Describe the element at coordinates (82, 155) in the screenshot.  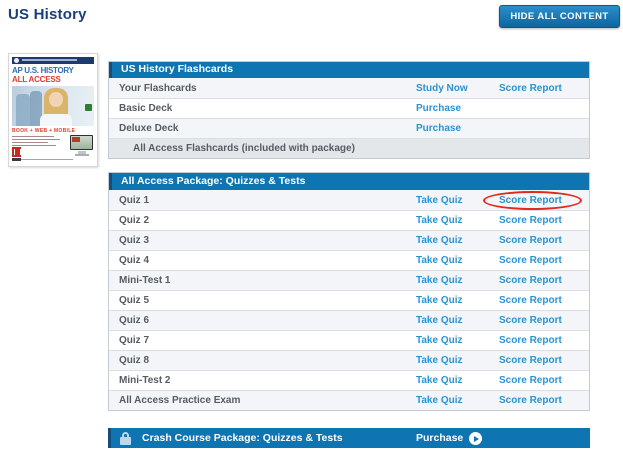
I see `cover-monitor-base` at that location.